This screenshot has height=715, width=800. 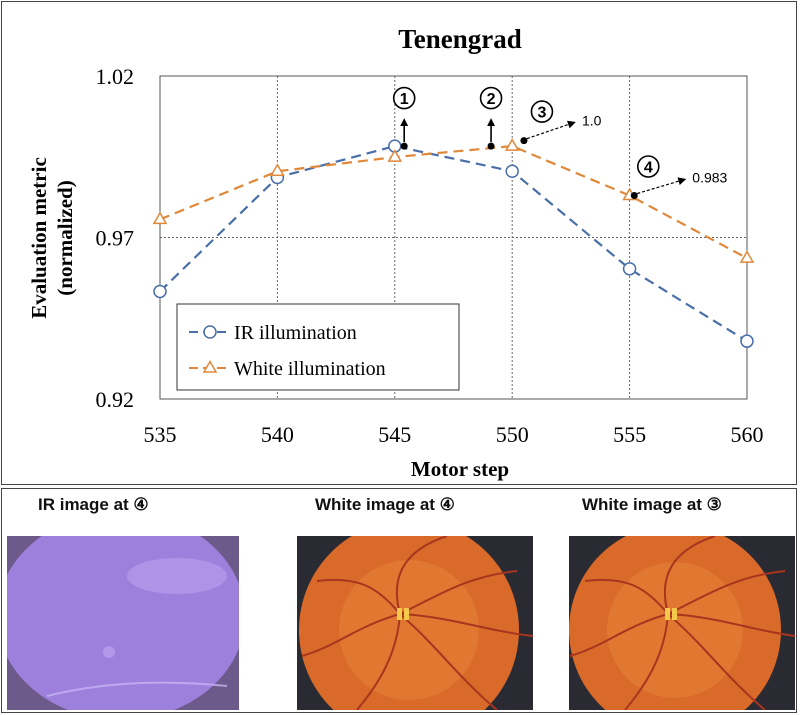 What do you see at coordinates (115, 76) in the screenshot?
I see `y-tick-label: 1.02` at bounding box center [115, 76].